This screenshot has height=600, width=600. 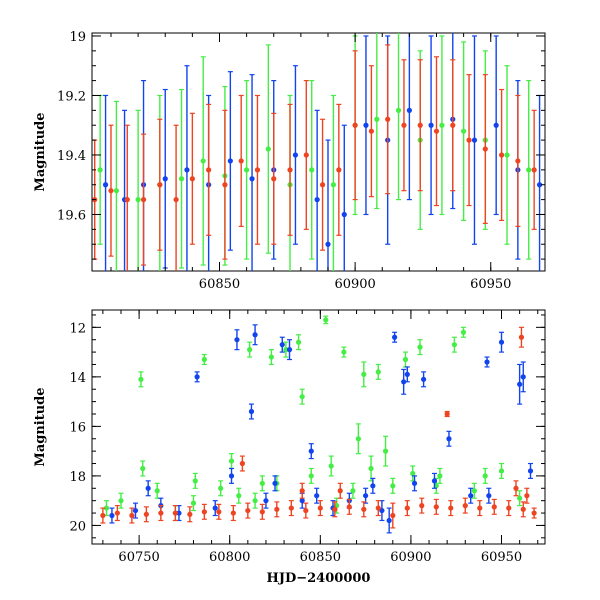 What do you see at coordinates (410, 557) in the screenshot?
I see `bottom-x-tick-label: 60900` at bounding box center [410, 557].